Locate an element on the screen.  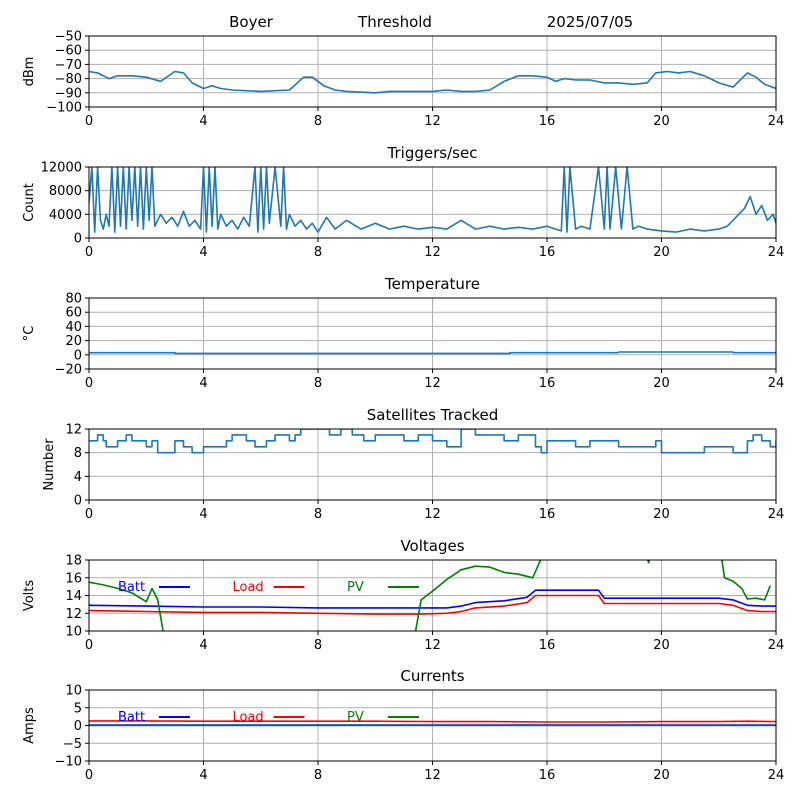
y-axis-label: Amps is located at coordinates (29, 725).